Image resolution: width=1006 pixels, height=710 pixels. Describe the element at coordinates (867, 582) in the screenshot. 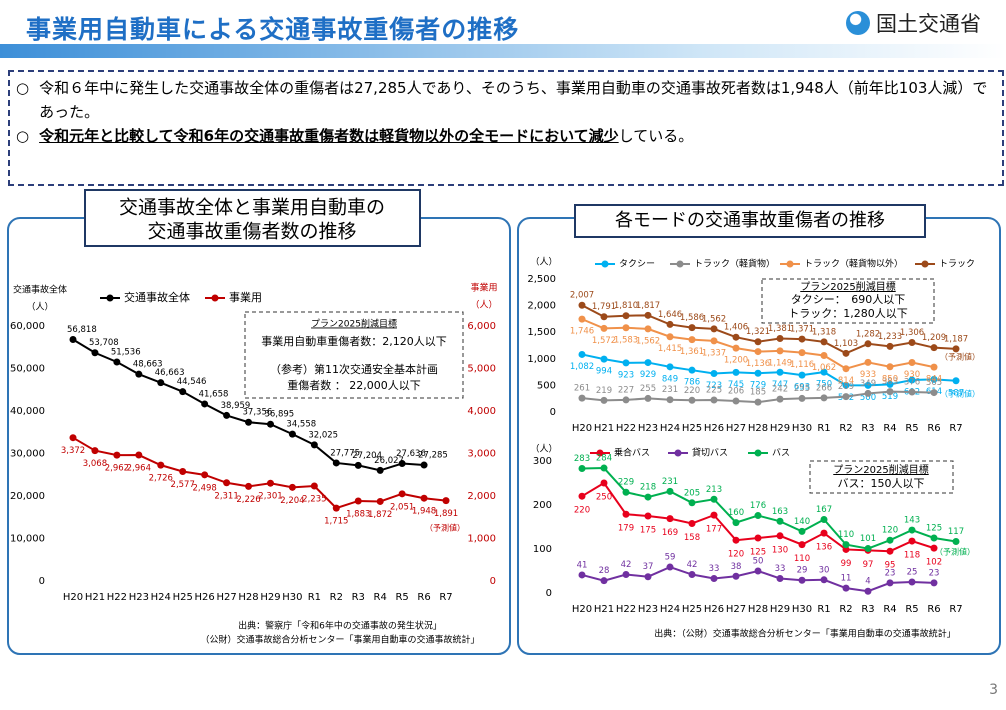

I see `data-label: 4` at that location.